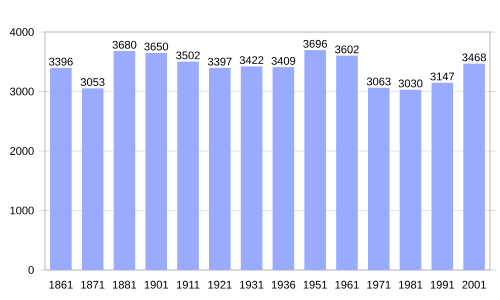  I want to click on data-label: 3147, so click(442, 76).